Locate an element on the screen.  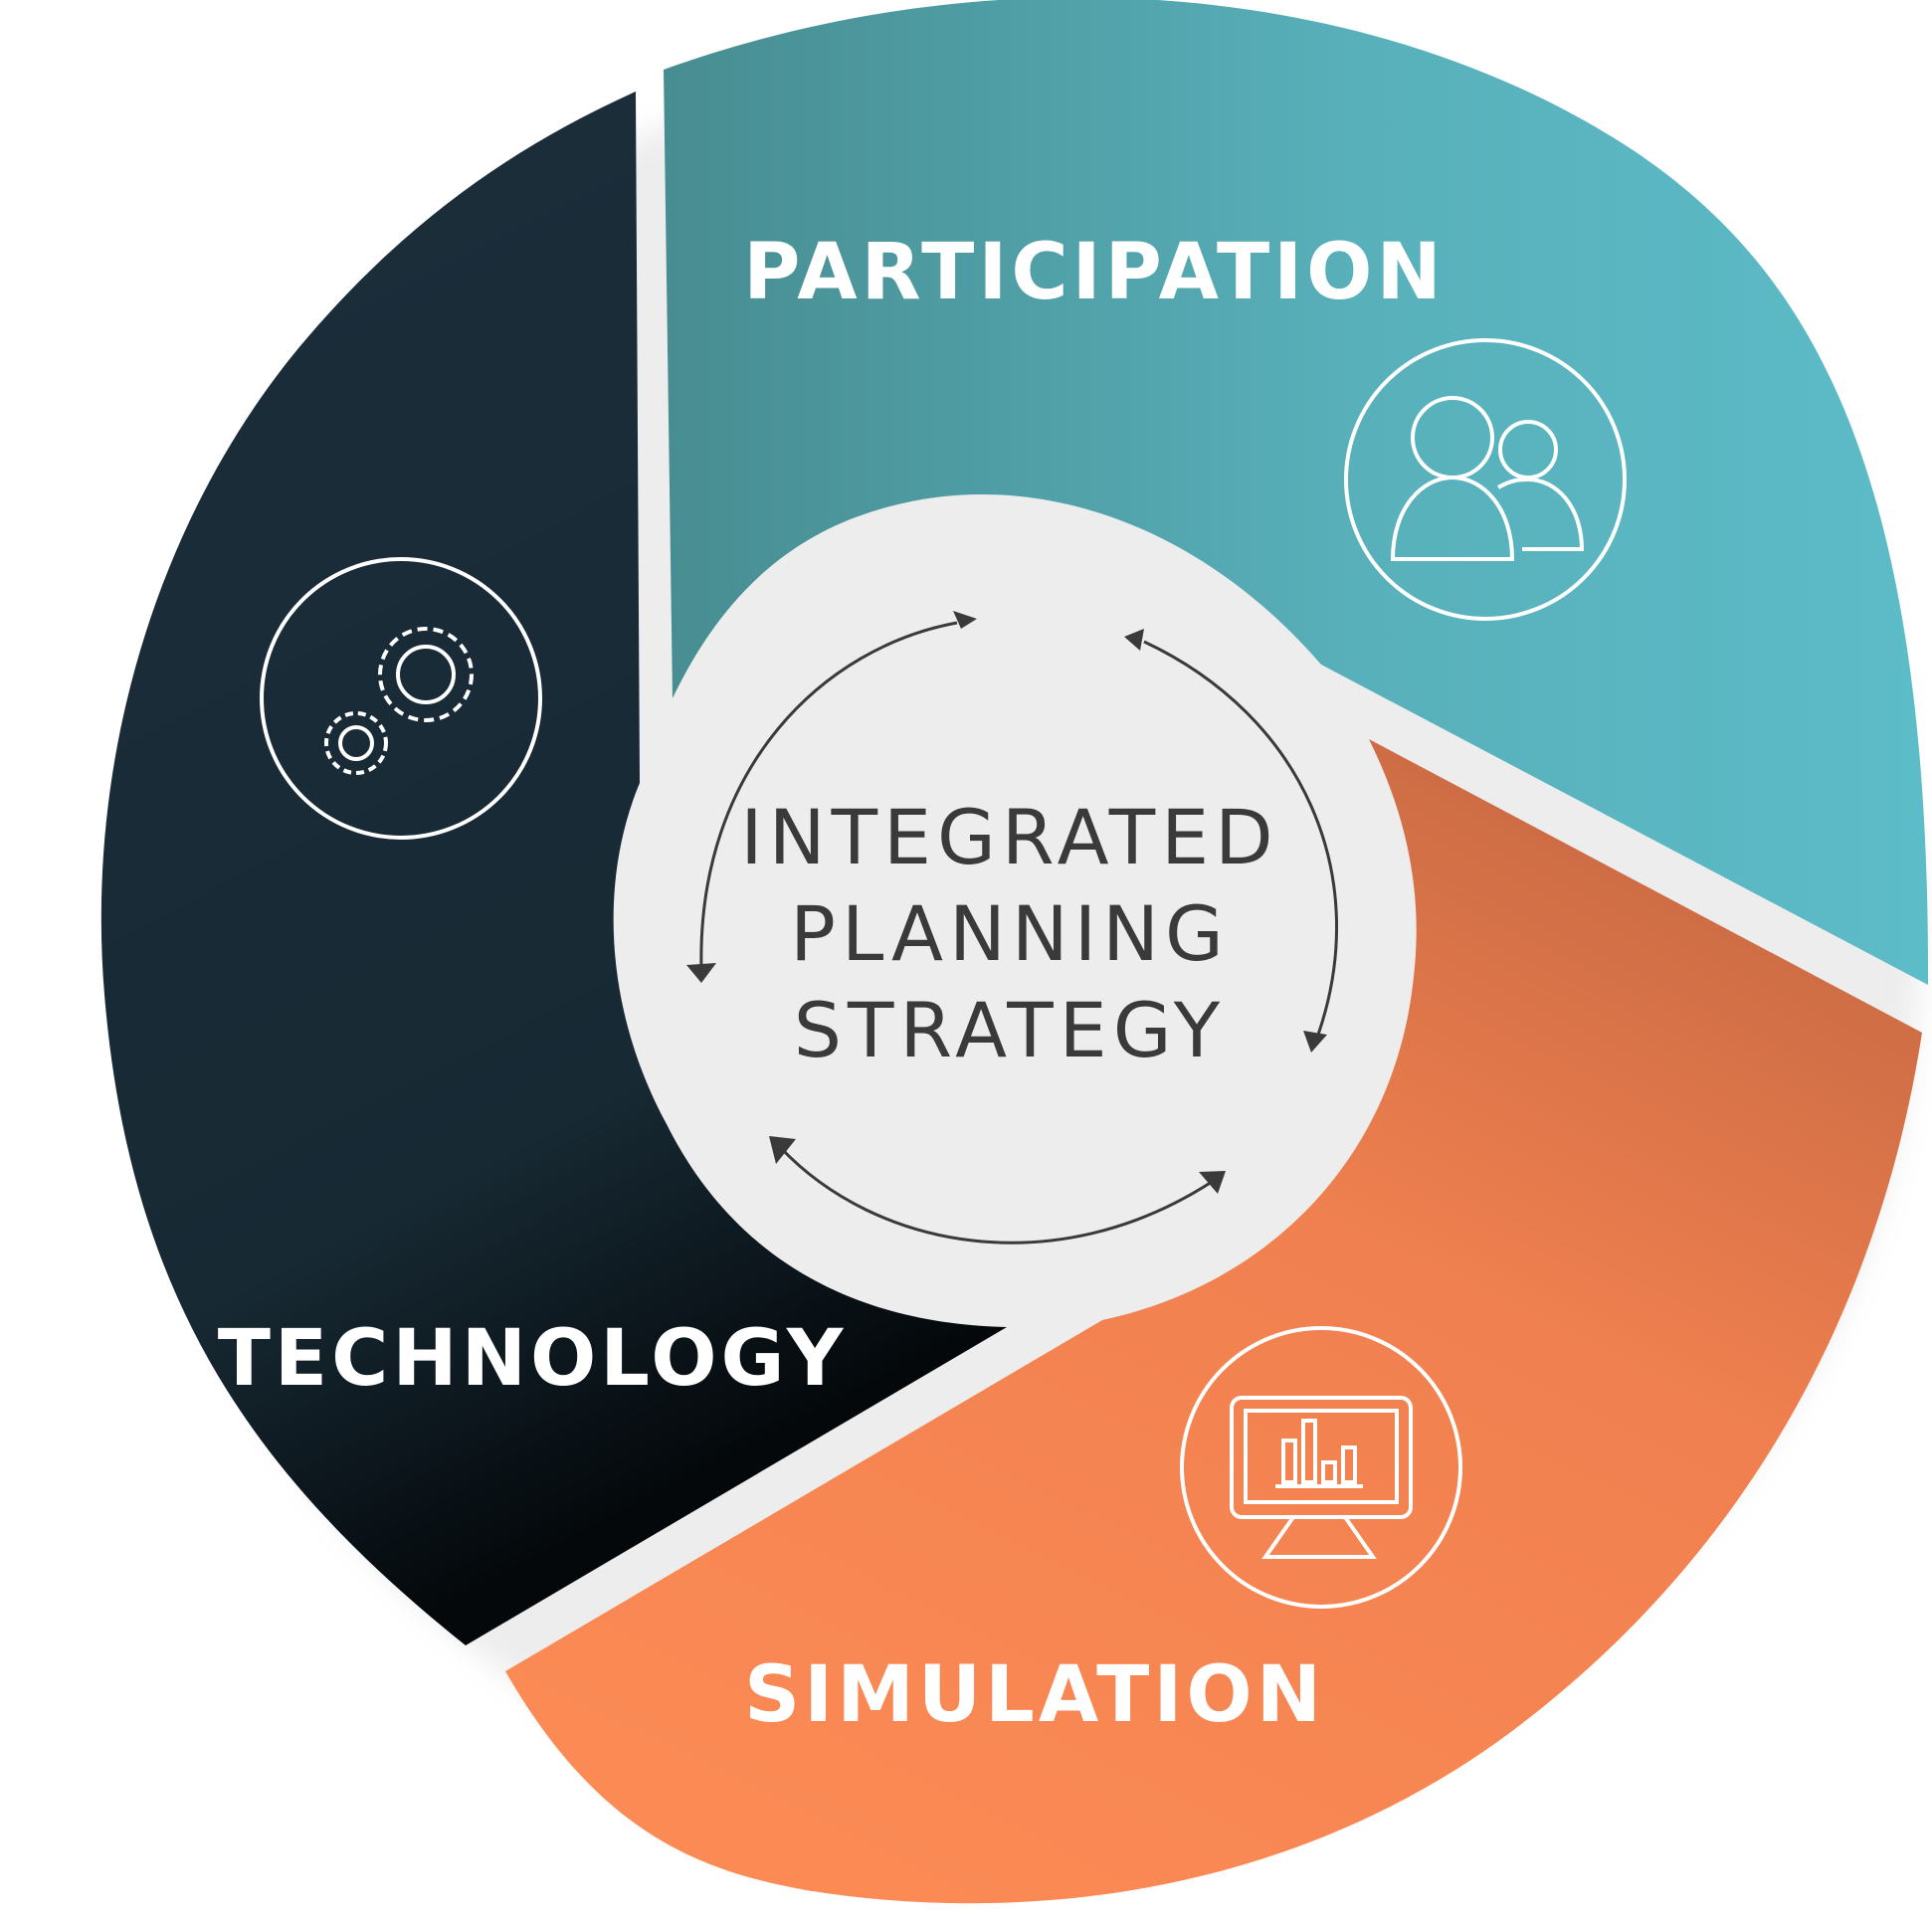
monitor-chart-icon is located at coordinates (1321, 1467).